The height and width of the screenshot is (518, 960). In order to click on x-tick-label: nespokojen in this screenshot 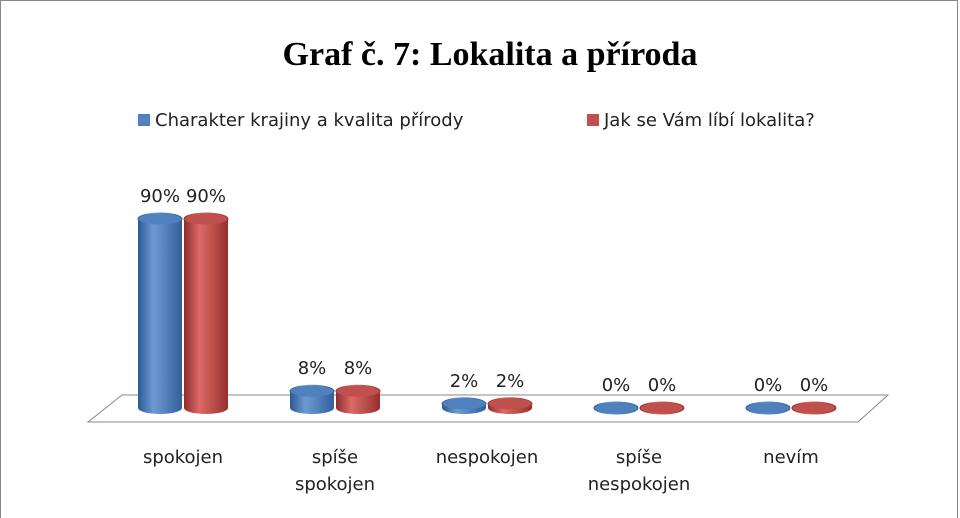, I will do `click(487, 457)`.